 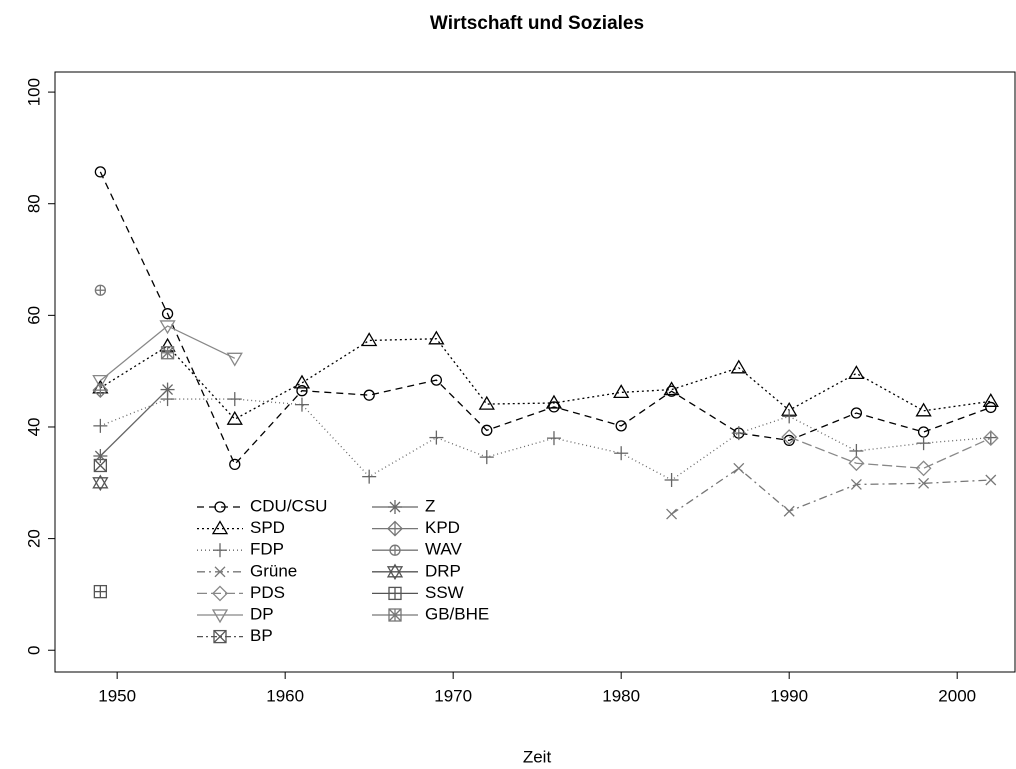 What do you see at coordinates (273, 570) in the screenshot?
I see `legend-label: Grüne` at bounding box center [273, 570].